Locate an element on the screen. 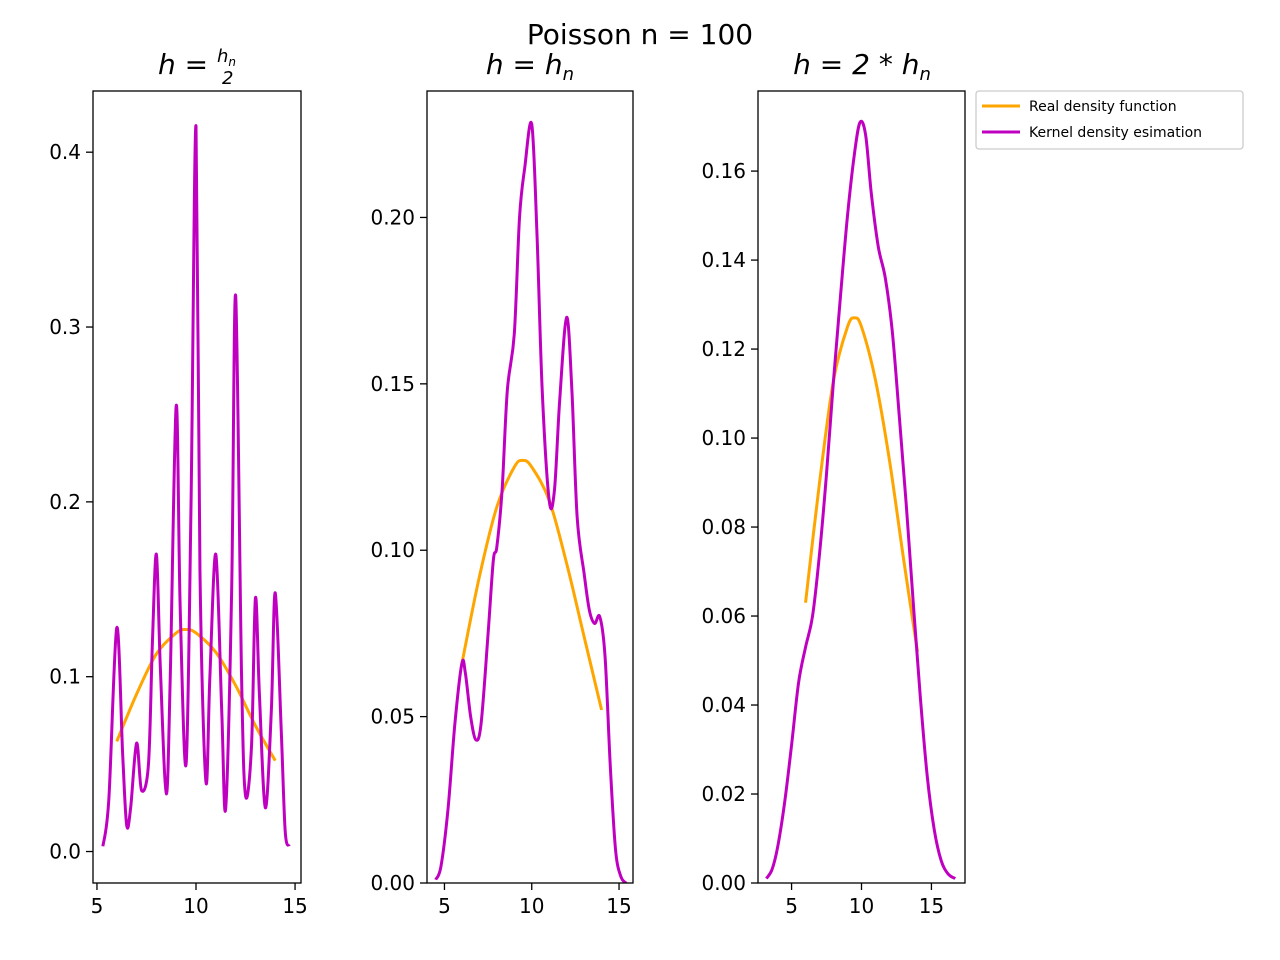  panel-3-series-real-density is located at coordinates (861, 484).